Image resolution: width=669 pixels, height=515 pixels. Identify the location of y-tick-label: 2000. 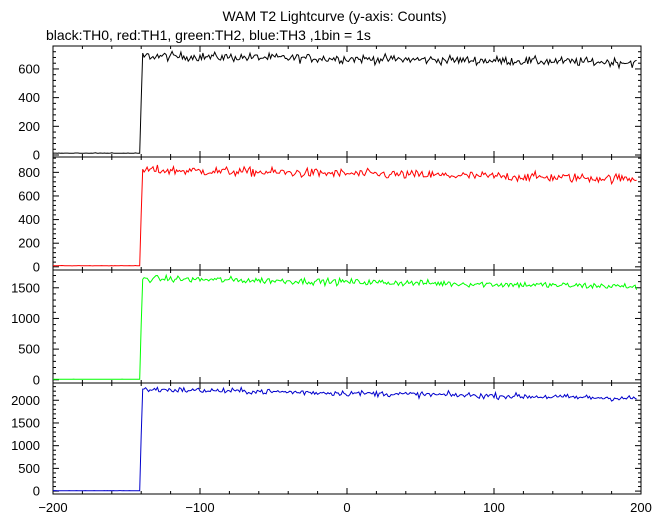
(25, 400).